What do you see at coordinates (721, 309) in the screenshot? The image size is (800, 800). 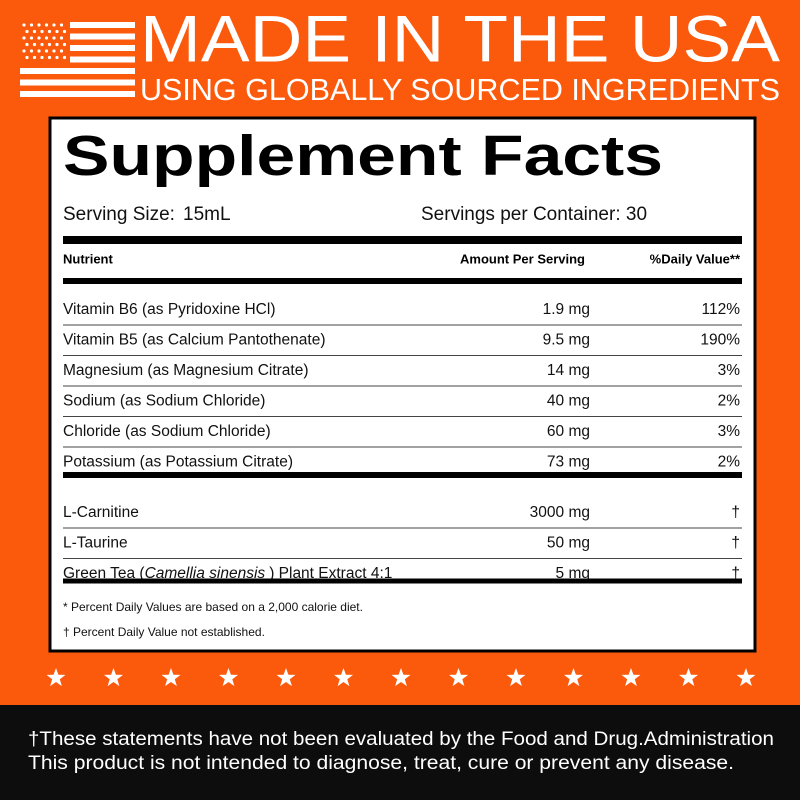 I see `daily-value: 112%` at bounding box center [721, 309].